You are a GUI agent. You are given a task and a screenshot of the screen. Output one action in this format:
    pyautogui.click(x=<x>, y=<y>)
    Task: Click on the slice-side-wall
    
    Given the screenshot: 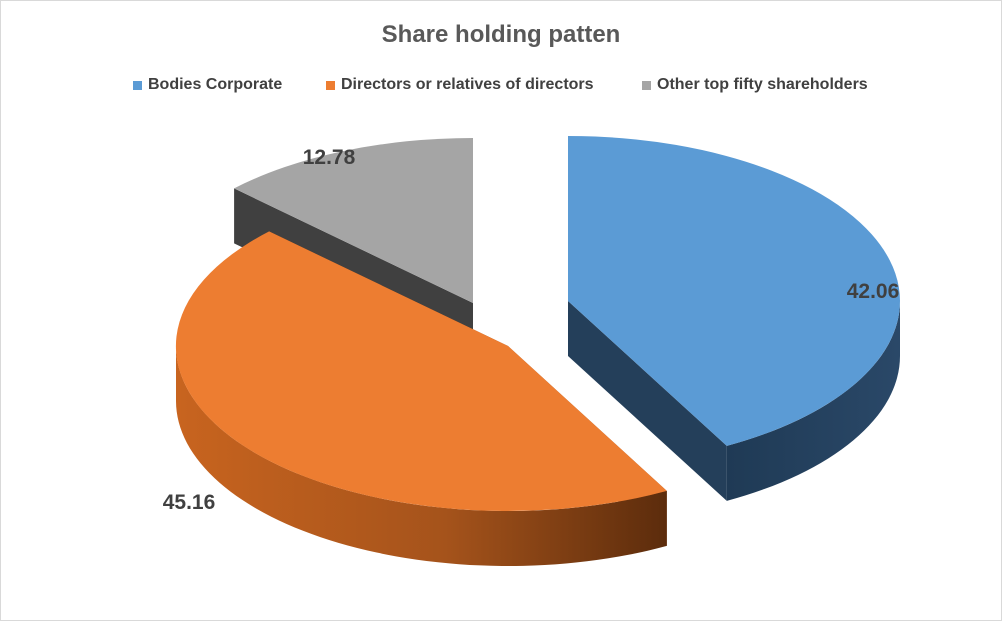 What is the action you would take?
    pyautogui.click(x=647, y=401)
    